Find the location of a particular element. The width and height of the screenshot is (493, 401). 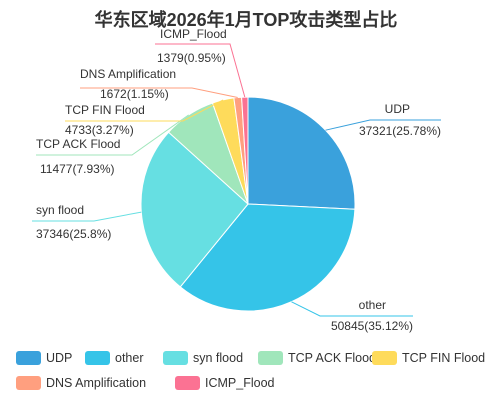

slice-label-value: 50845(35.12%) is located at coordinates (372, 326).